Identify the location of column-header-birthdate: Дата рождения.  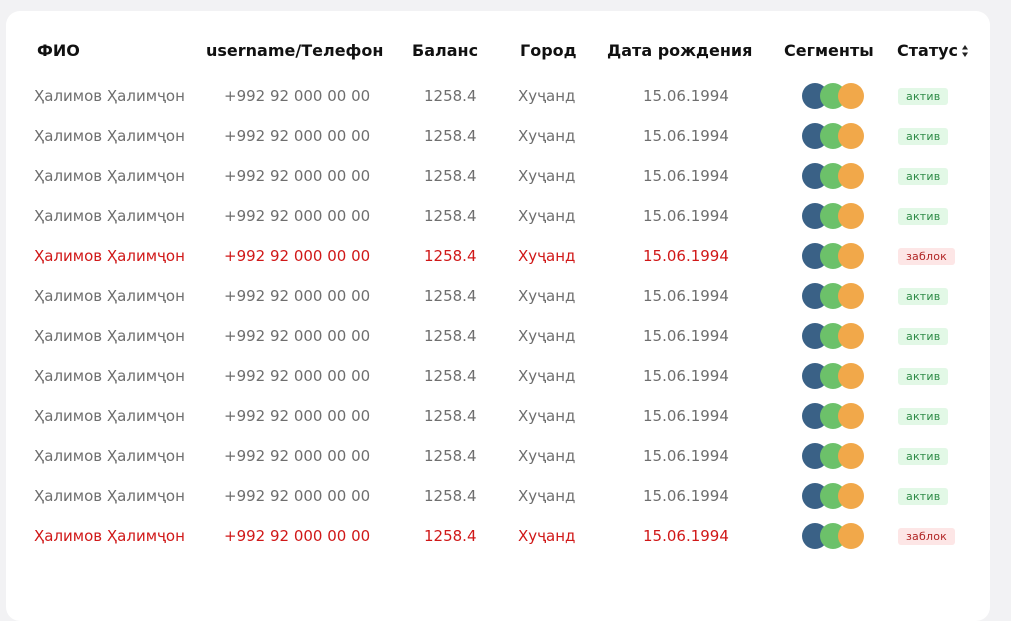
(680, 50).